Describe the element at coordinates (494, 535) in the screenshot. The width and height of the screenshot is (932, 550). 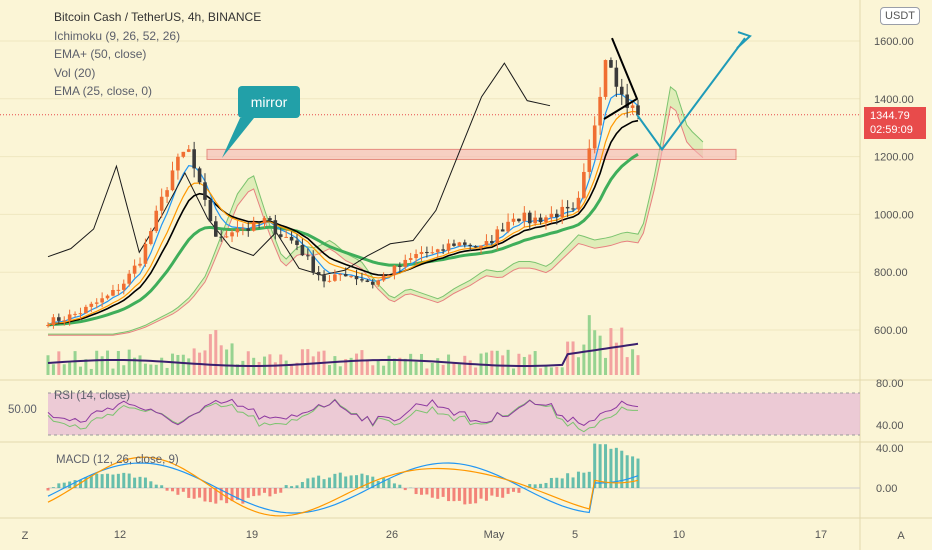
I see `time-tick-label: May` at that location.